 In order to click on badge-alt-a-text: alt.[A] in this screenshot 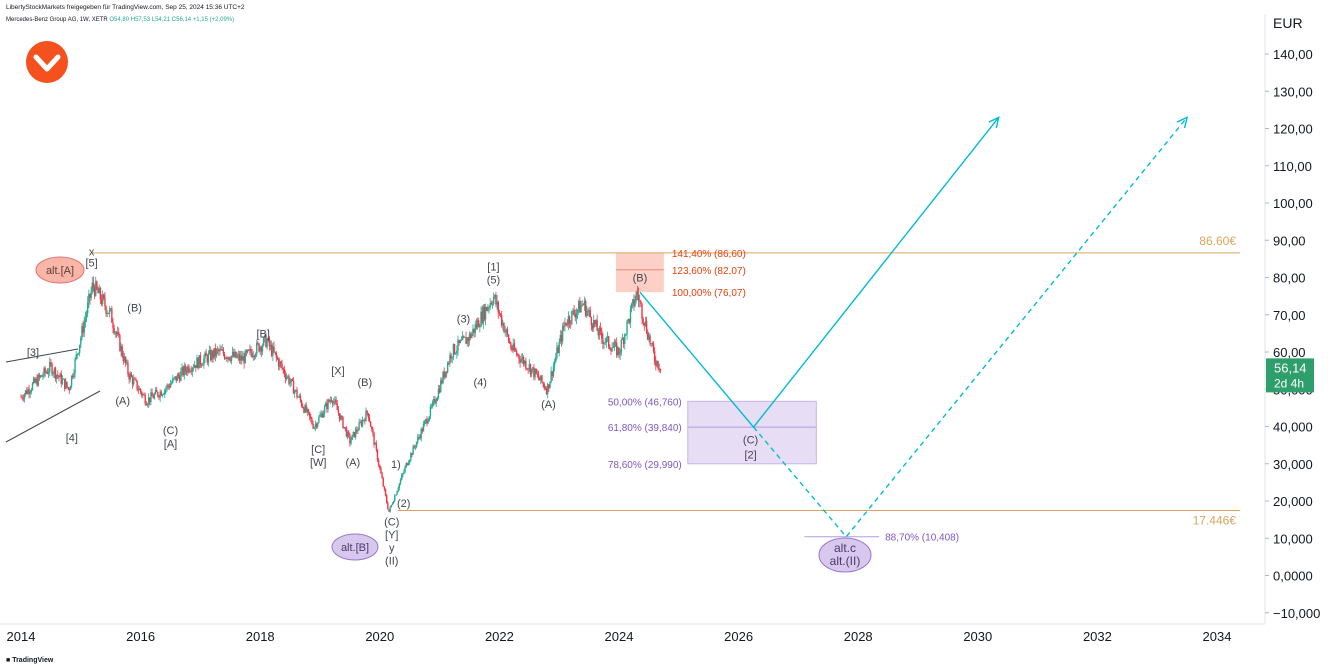, I will do `click(60, 271)`.